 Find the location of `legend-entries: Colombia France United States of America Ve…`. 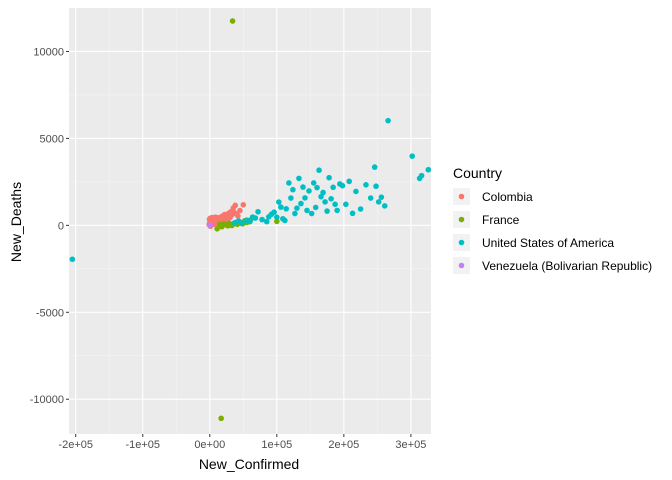

legend-entries: Colombia France United States of America Ve… is located at coordinates (552, 231).